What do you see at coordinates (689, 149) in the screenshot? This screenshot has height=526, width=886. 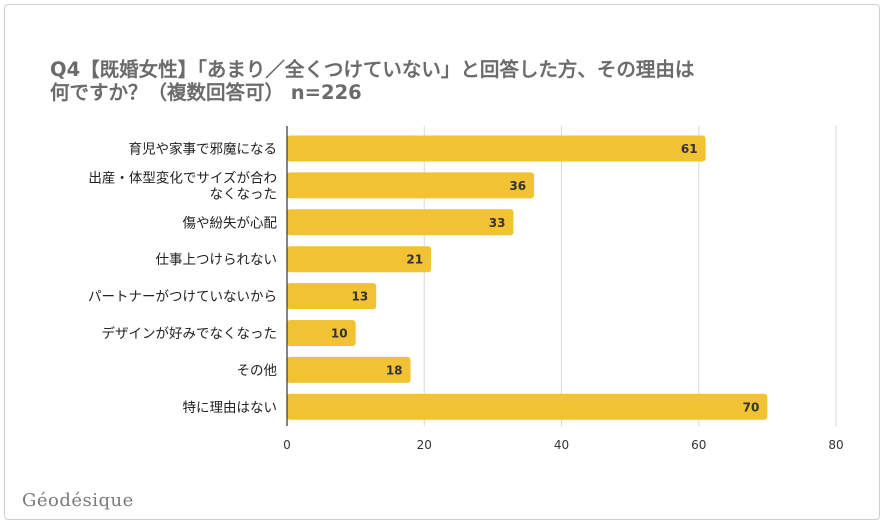 I see `value-label-1: 61` at bounding box center [689, 149].